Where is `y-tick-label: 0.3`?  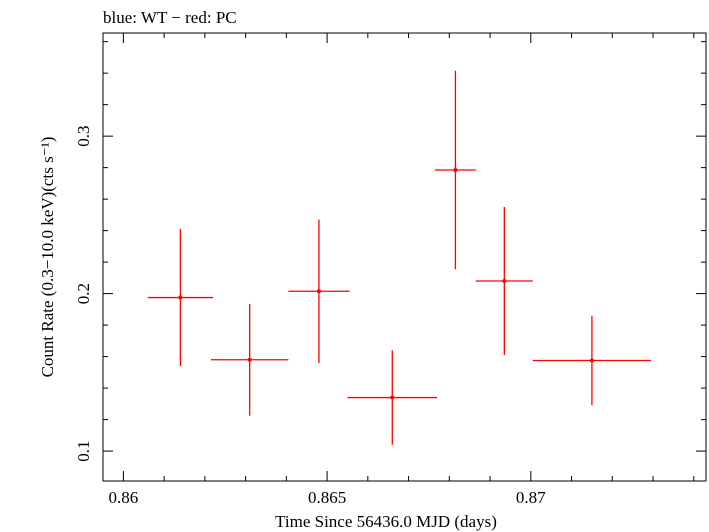
y-tick-label: 0.3 is located at coordinates (83, 136).